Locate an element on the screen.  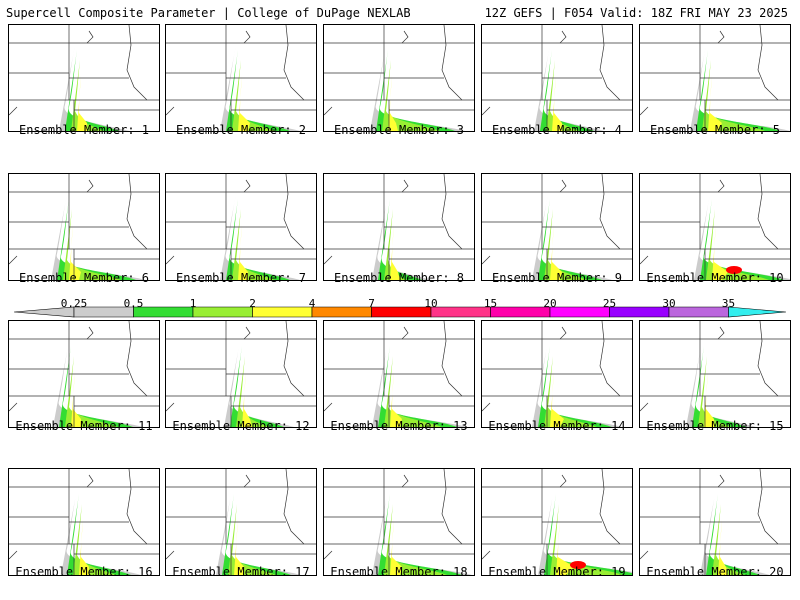
ensemble-member-caption: Ensemble Member: 10 is located at coordinates (715, 278).